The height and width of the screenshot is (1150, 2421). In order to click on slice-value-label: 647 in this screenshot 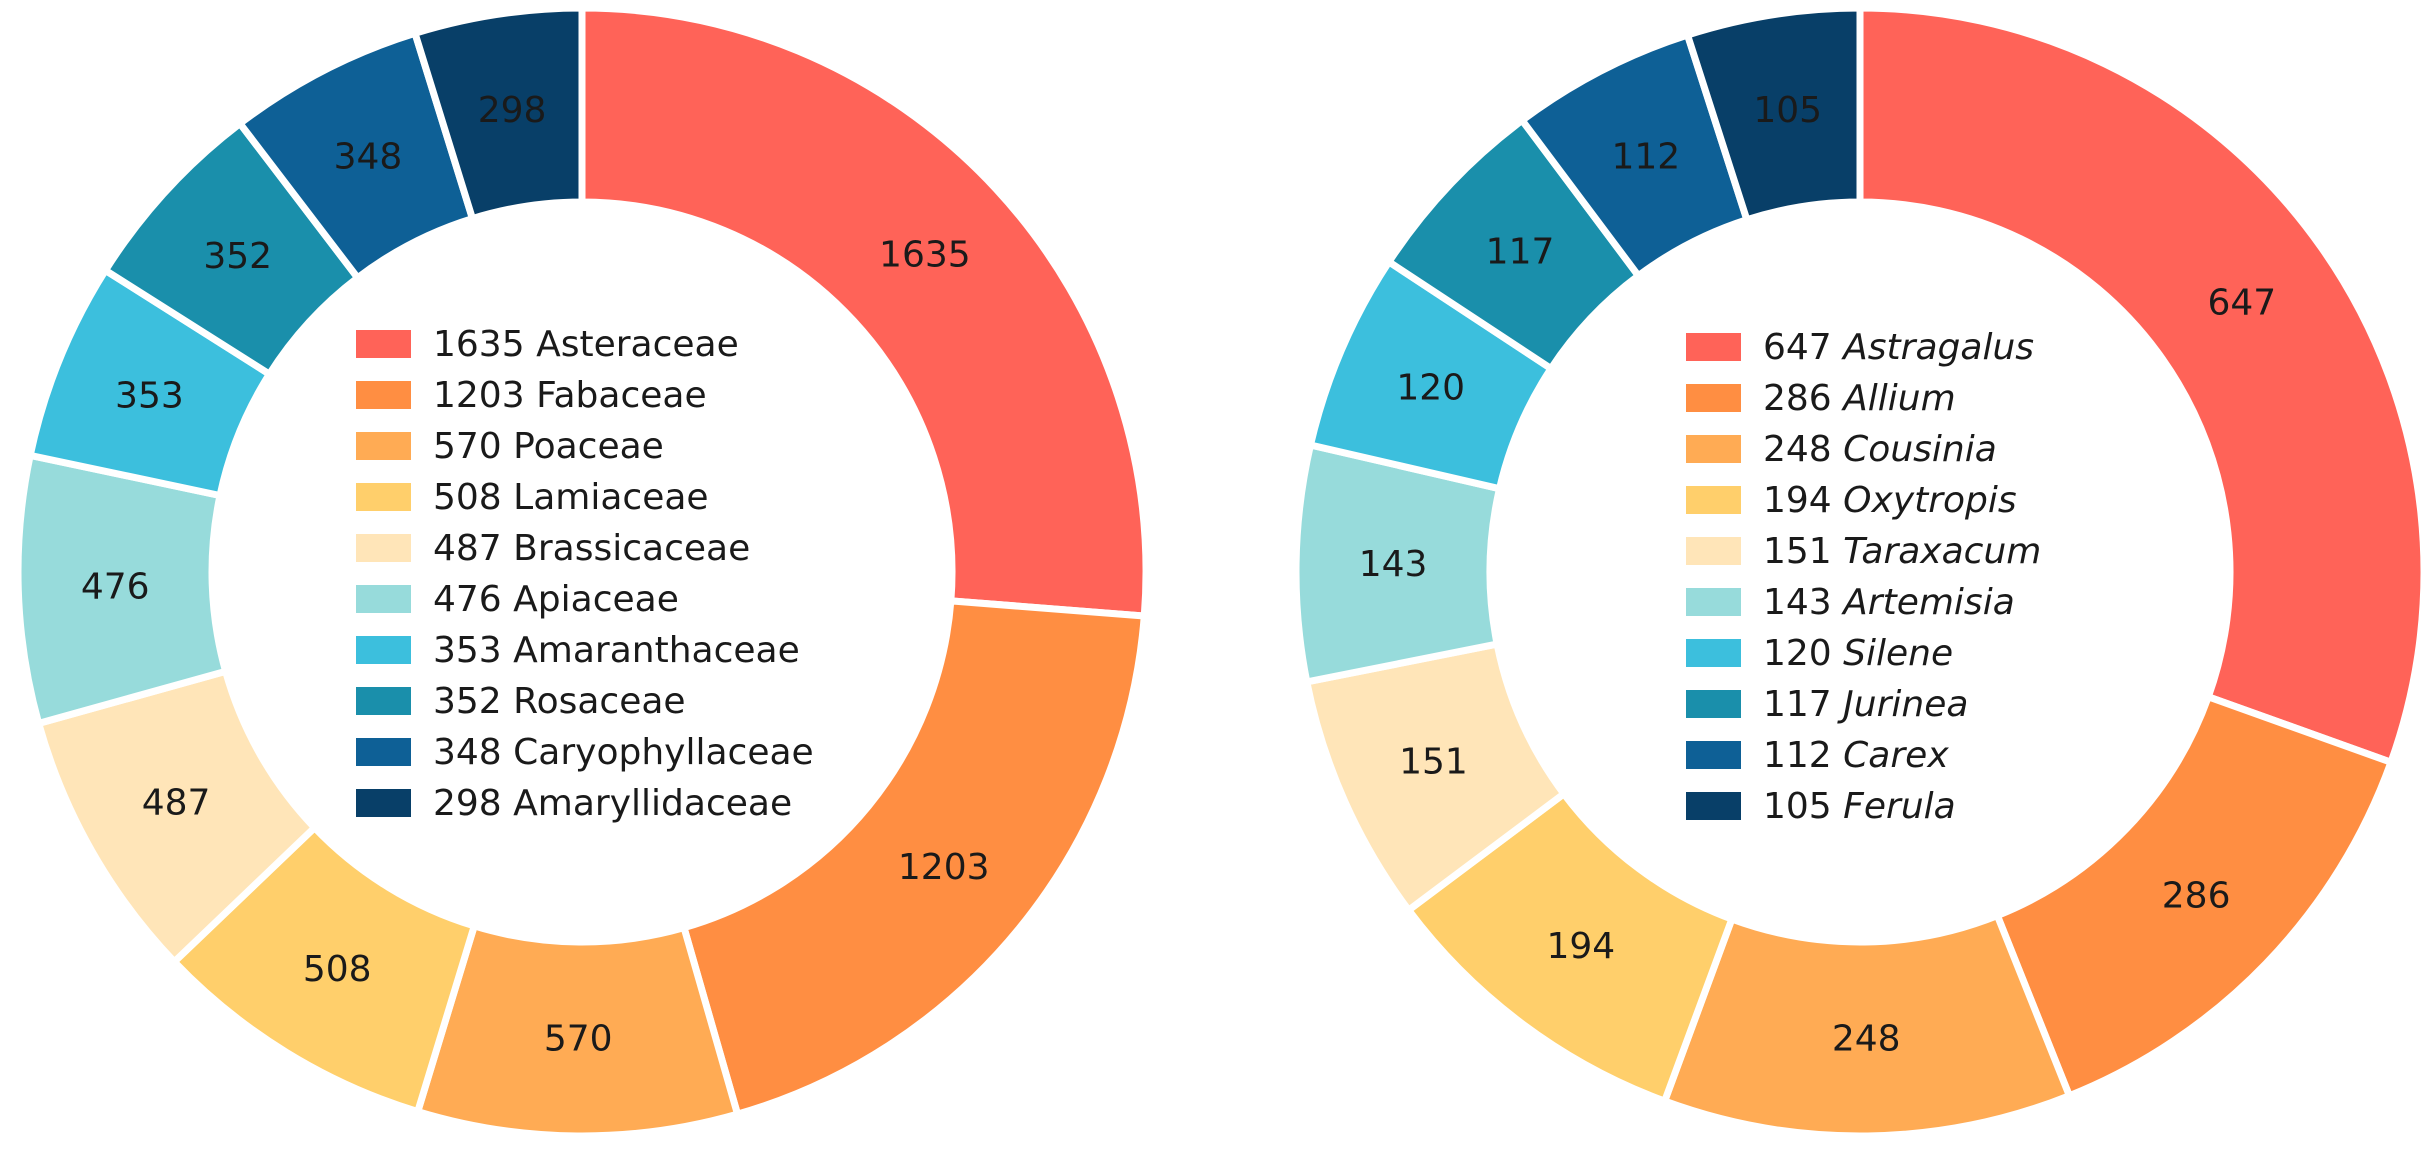, I will do `click(2242, 303)`.